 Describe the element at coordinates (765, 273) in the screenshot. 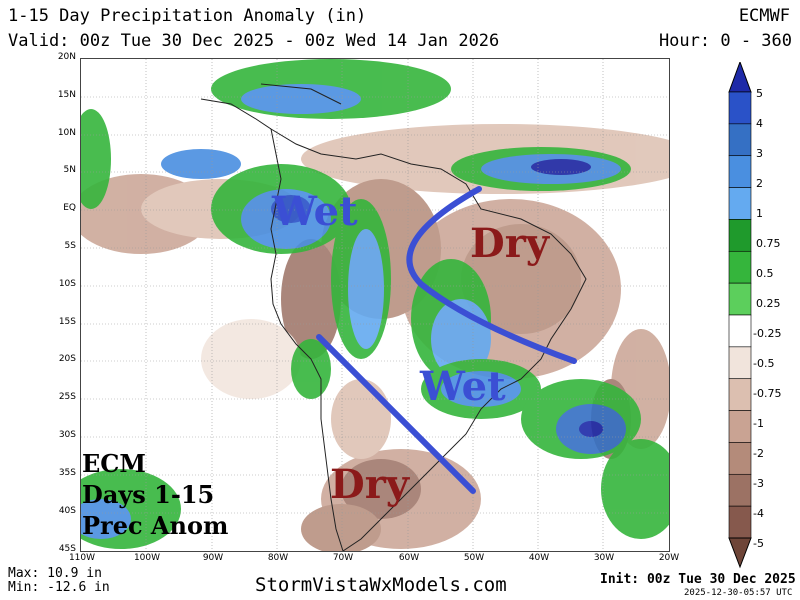

I see `colorbar-label: 0.5` at that location.